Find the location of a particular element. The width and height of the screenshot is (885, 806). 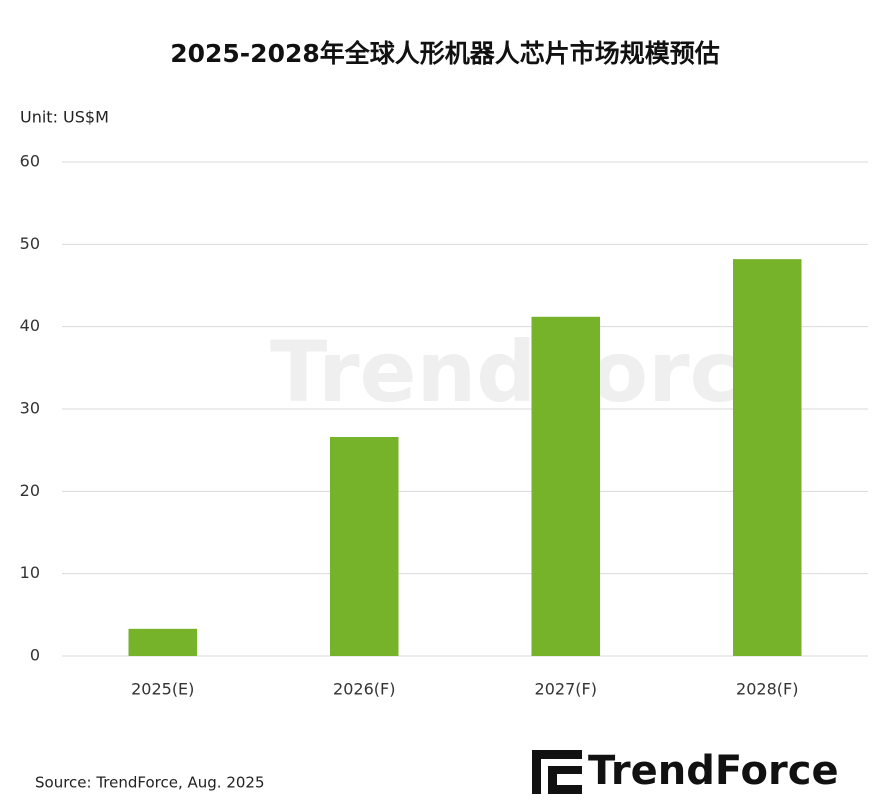

x-tick-label: 2025(E) is located at coordinates (162, 689).